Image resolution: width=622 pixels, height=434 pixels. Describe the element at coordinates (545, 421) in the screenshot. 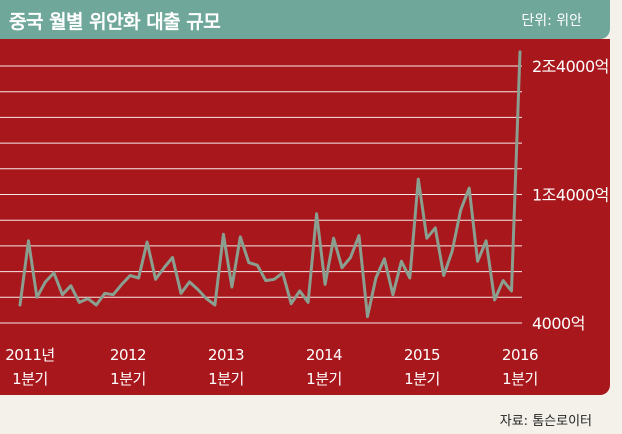

I see `source-note: 자료: 톰슨로이터` at that location.